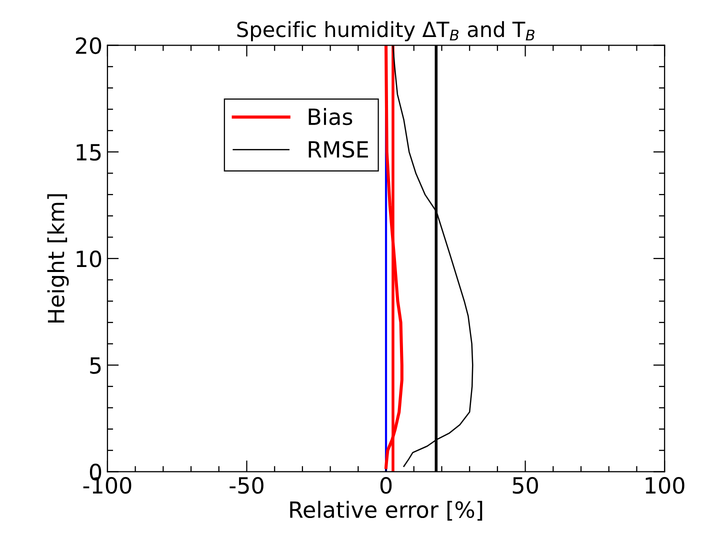  Describe the element at coordinates (89, 45) in the screenshot. I see `y-tick-label: 20` at that location.